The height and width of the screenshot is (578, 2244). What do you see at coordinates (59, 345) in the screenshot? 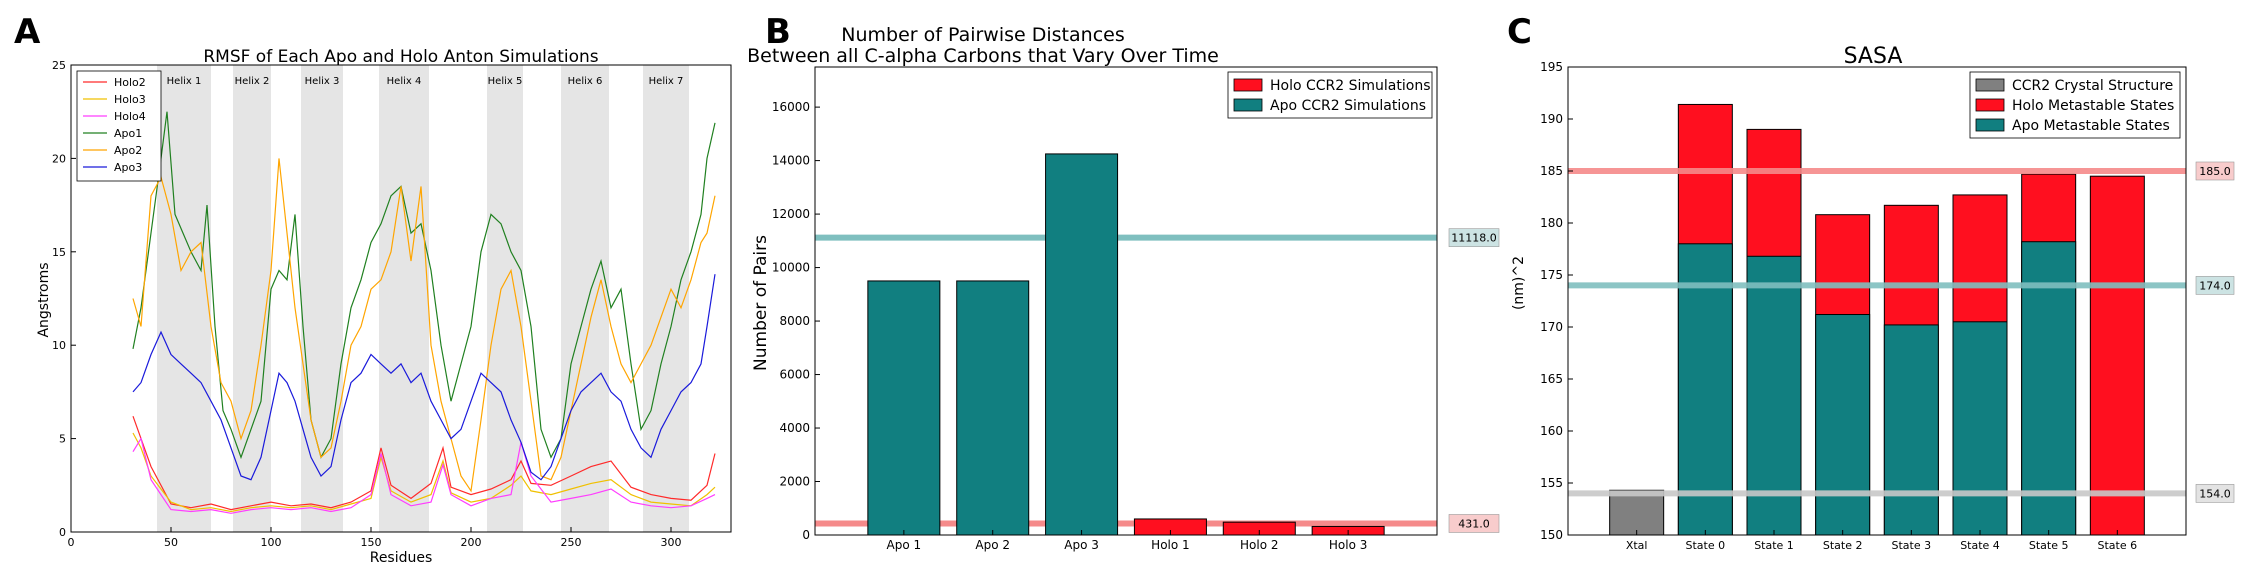
I see `y-tick-label: 10` at bounding box center [59, 345].